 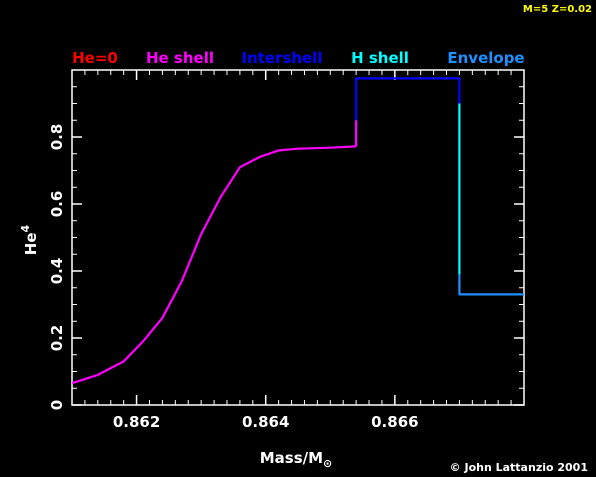 I want to click on y-tick-label: 0.8, so click(x=57, y=137).